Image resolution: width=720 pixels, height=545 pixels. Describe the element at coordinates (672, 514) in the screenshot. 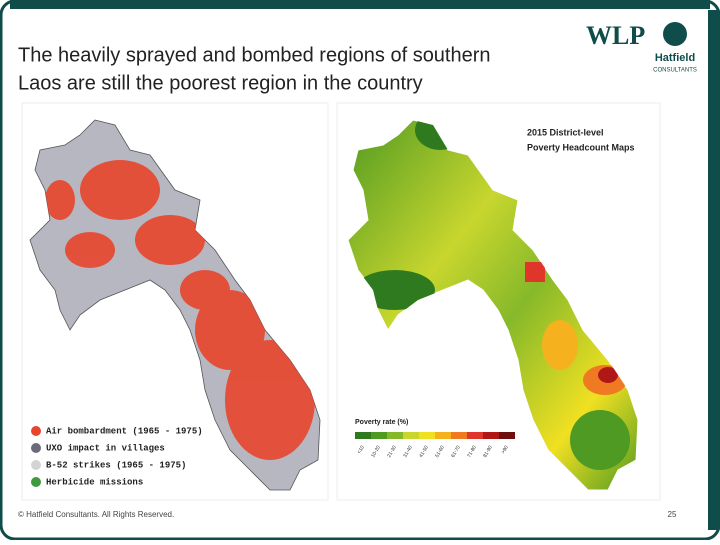

I see `page-number: 25` at that location.